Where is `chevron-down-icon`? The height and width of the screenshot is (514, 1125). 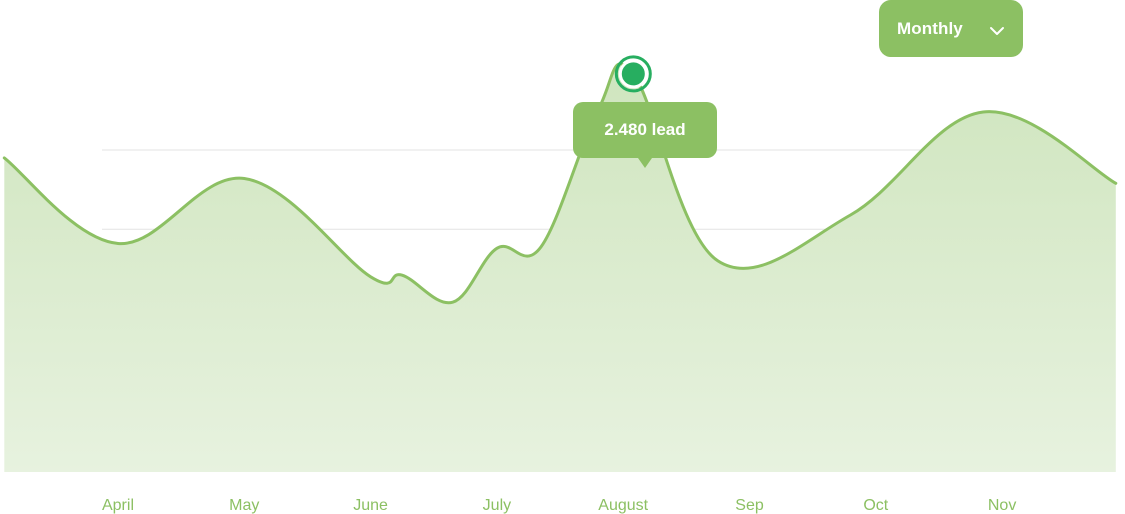 chevron-down-icon is located at coordinates (997, 30).